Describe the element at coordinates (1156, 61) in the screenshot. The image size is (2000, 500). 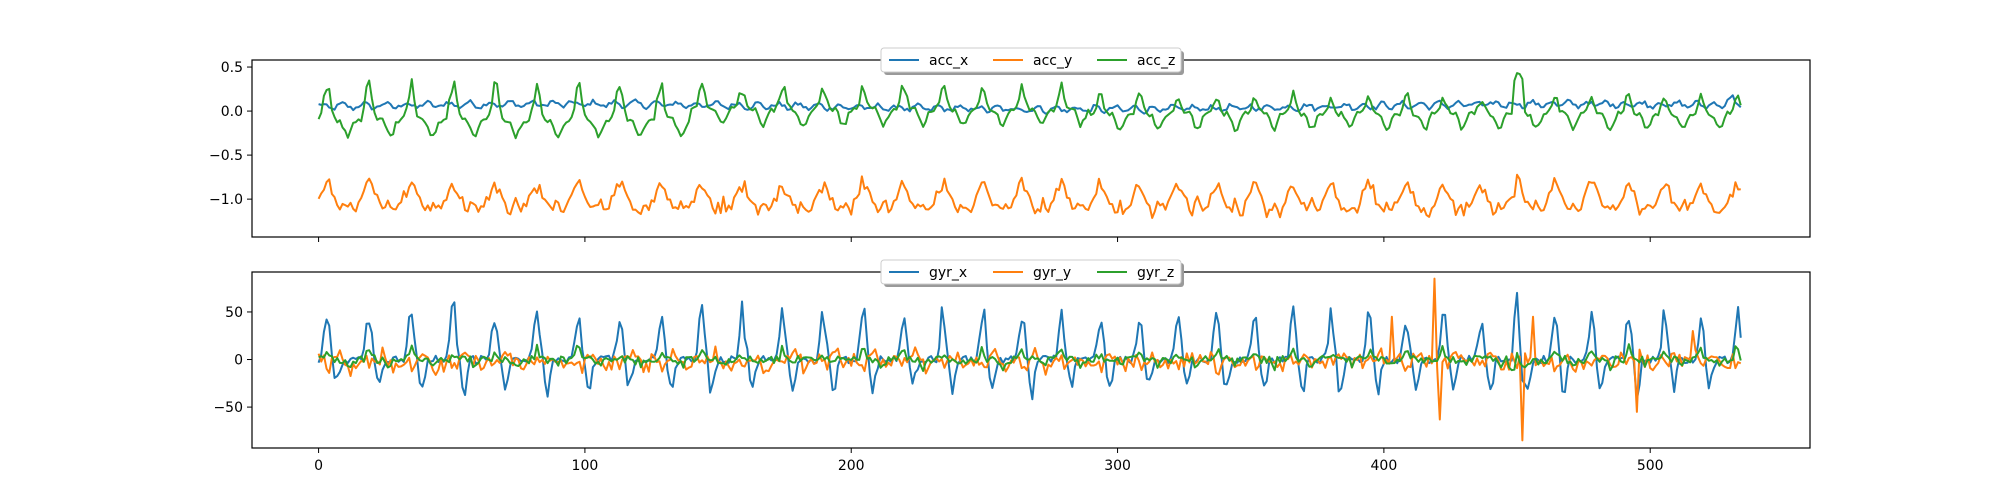
I see `legend-label: acc_z` at that location.